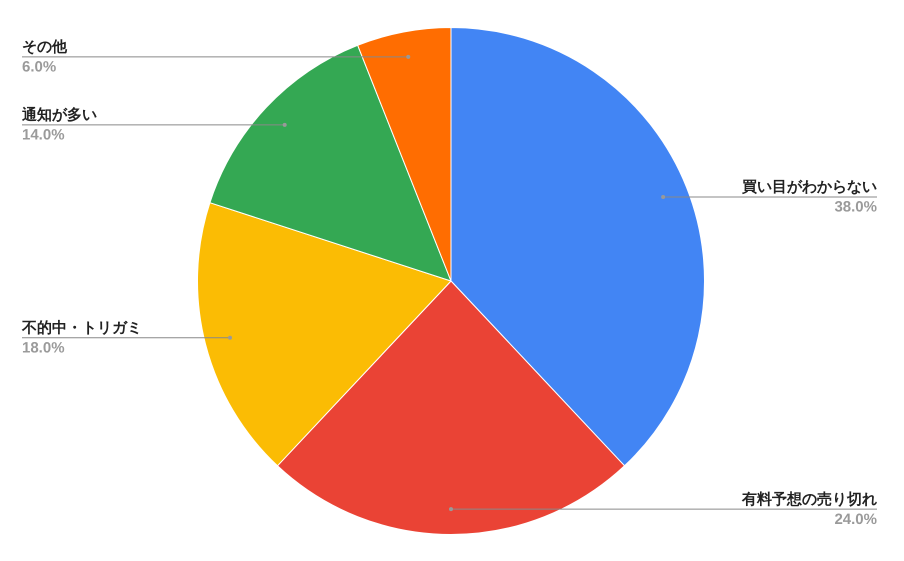 Image resolution: width=904 pixels, height=561 pixels. I want to click on data-label: 18.0%, so click(43, 347).